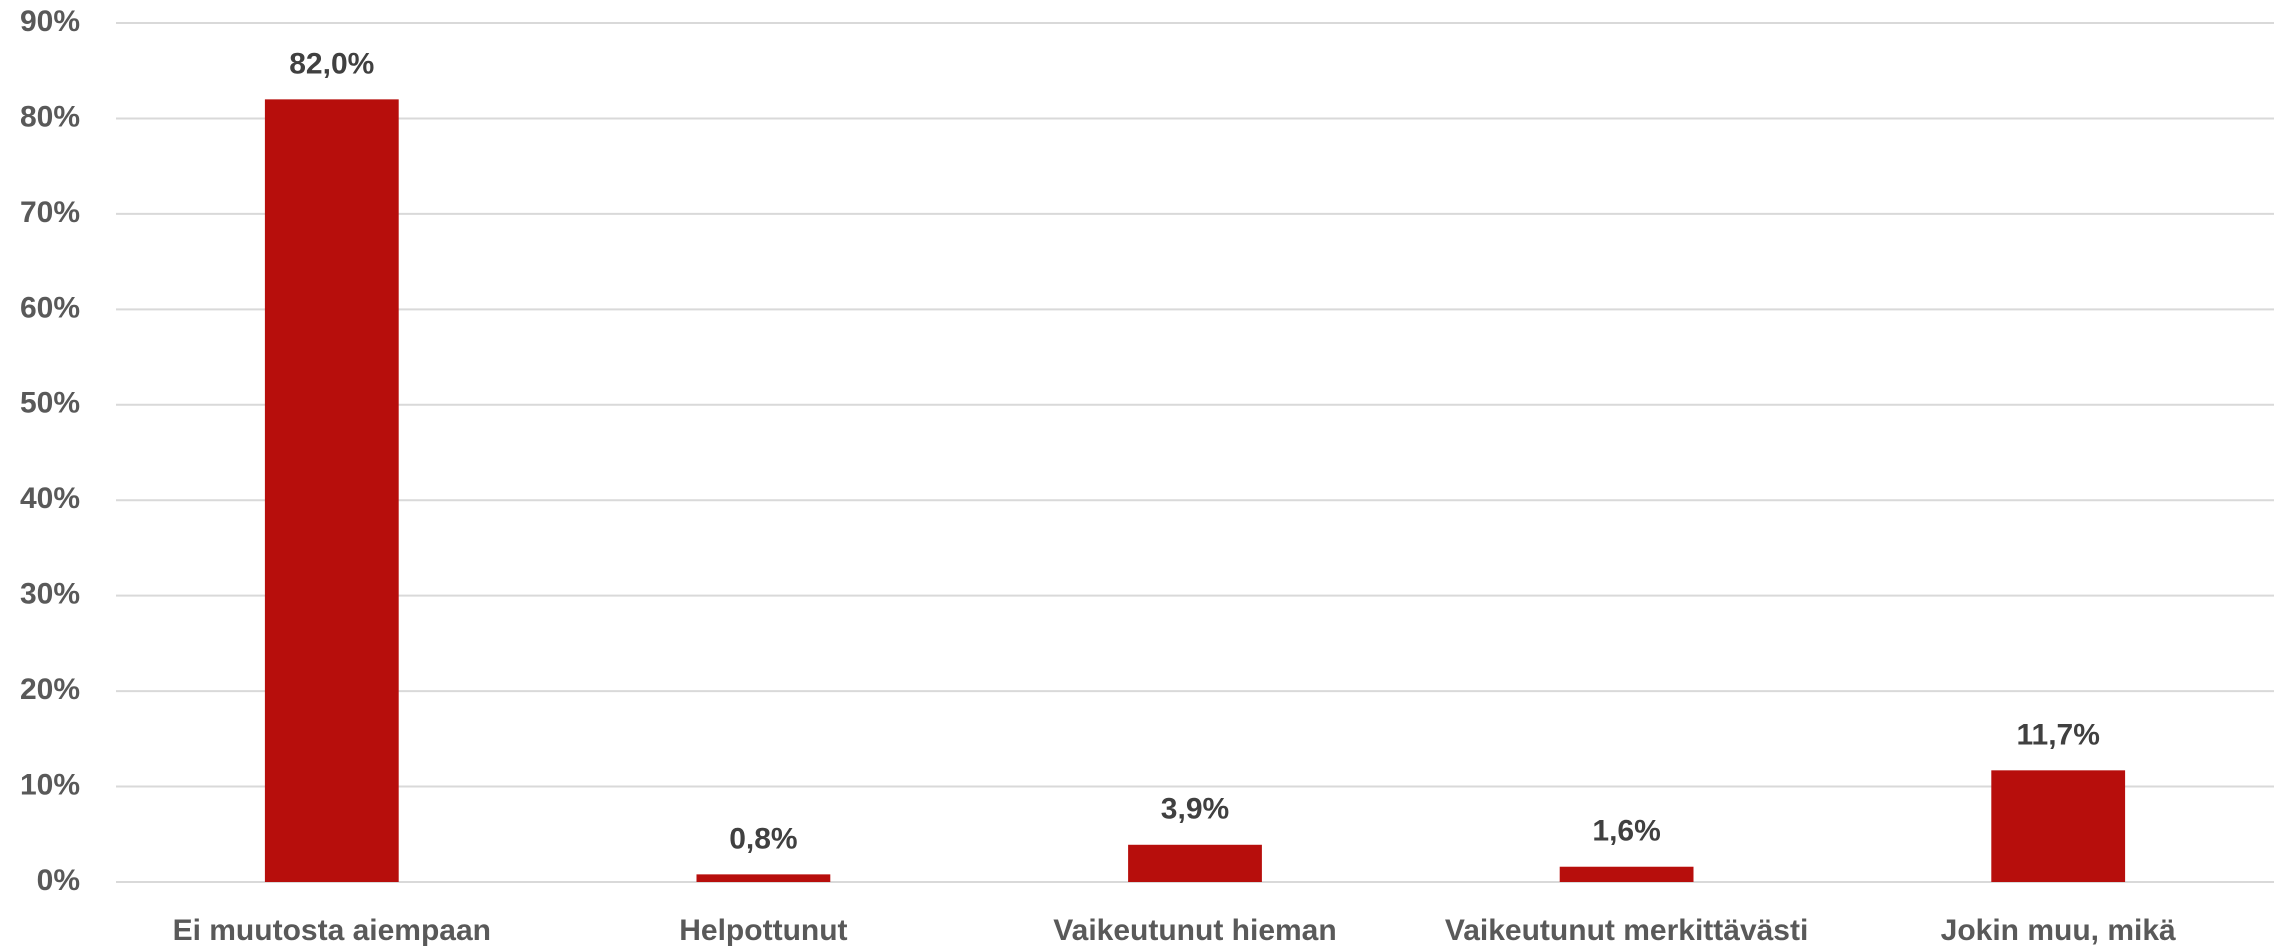 The image size is (2283, 951). What do you see at coordinates (50, 21) in the screenshot?
I see `y-tick-label: 90%` at bounding box center [50, 21].